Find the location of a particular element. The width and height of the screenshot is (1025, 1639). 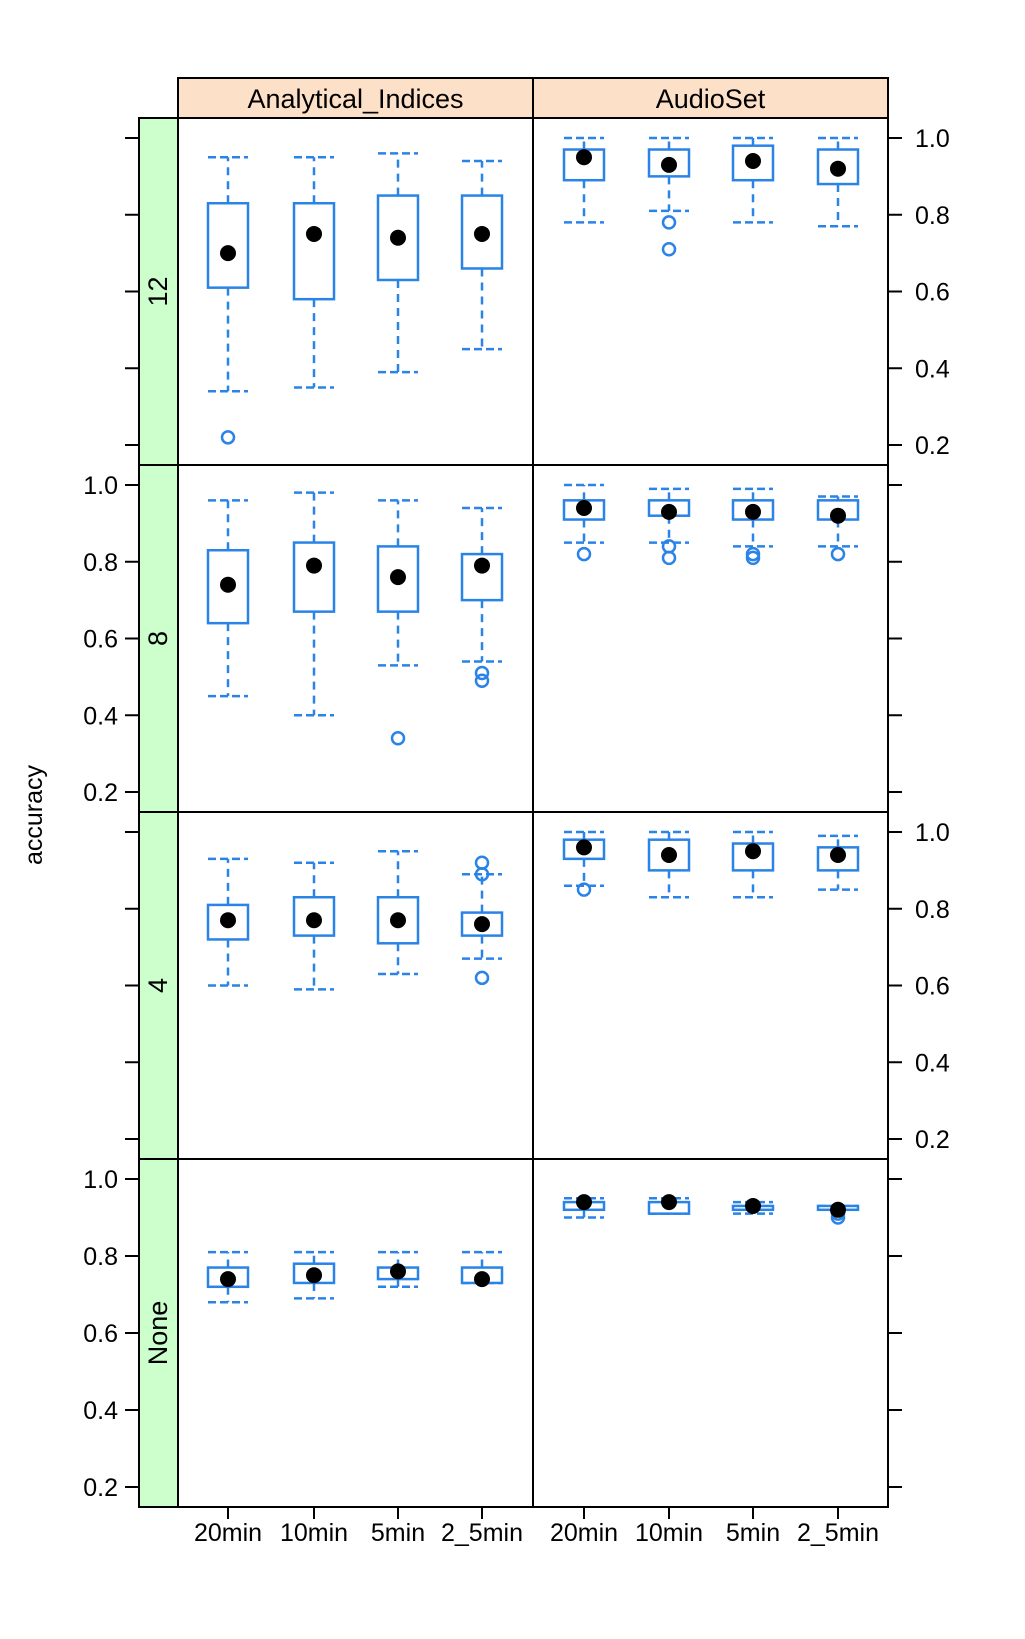

row-strip-label: 4 is located at coordinates (158, 985).